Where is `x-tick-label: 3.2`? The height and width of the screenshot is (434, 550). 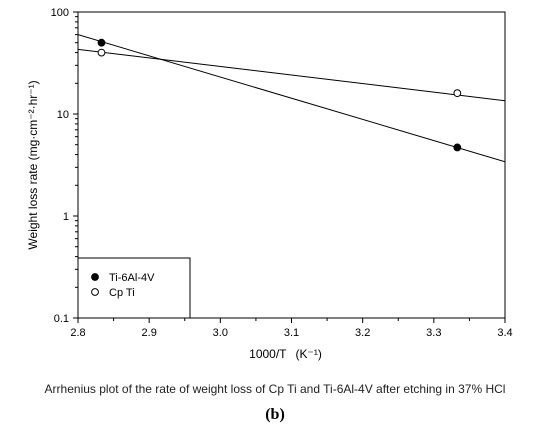
x-tick-label: 3.2 is located at coordinates (362, 333).